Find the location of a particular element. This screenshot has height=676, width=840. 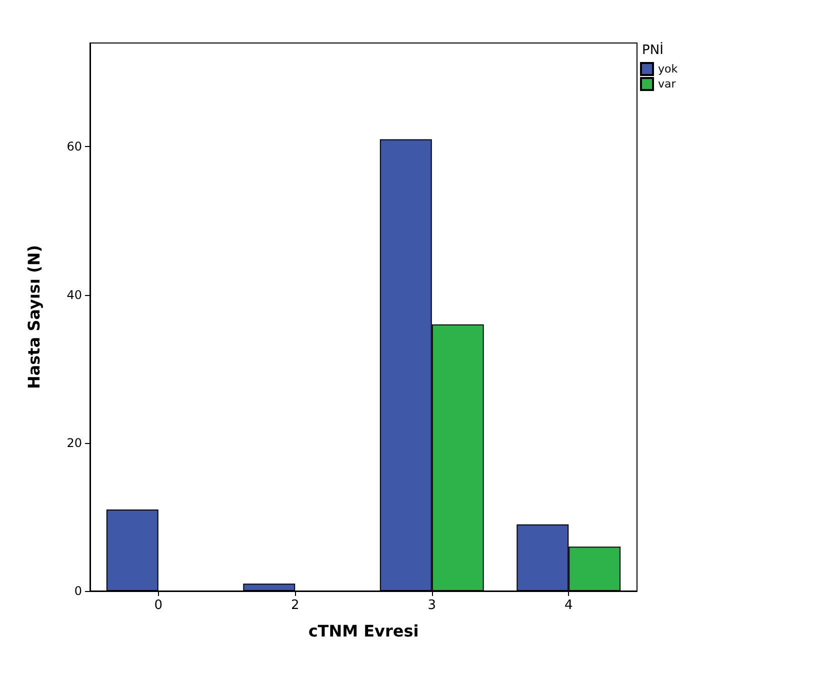

legend-label: yok is located at coordinates (668, 69).